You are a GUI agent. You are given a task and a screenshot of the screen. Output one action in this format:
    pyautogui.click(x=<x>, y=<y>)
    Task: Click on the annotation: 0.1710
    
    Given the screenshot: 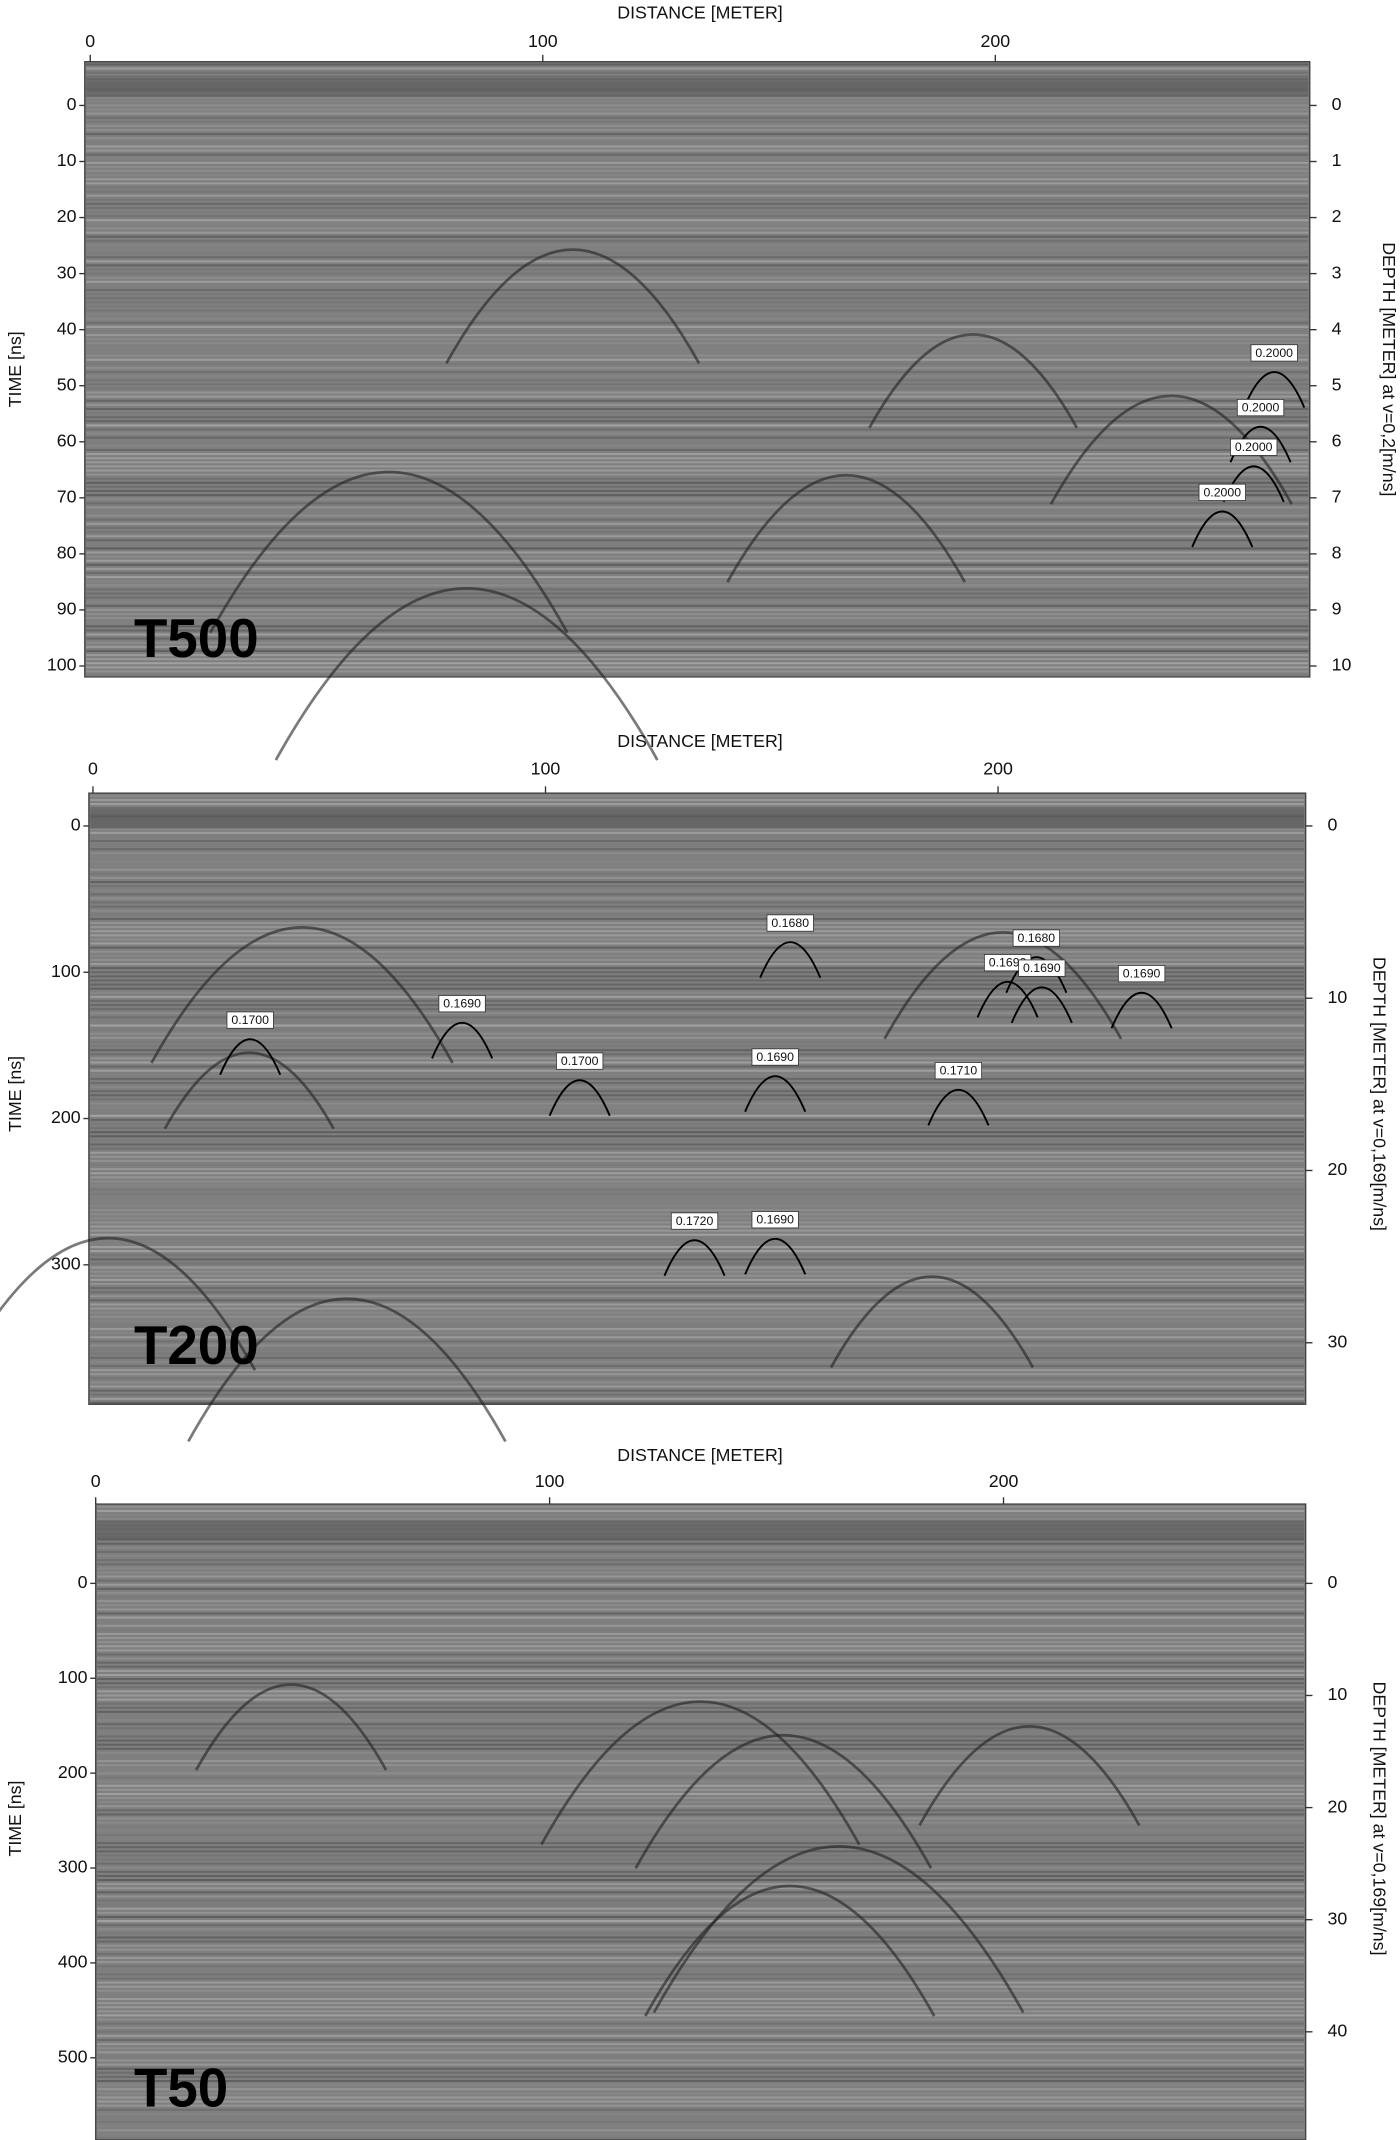 What is the action you would take?
    pyautogui.click(x=959, y=1071)
    